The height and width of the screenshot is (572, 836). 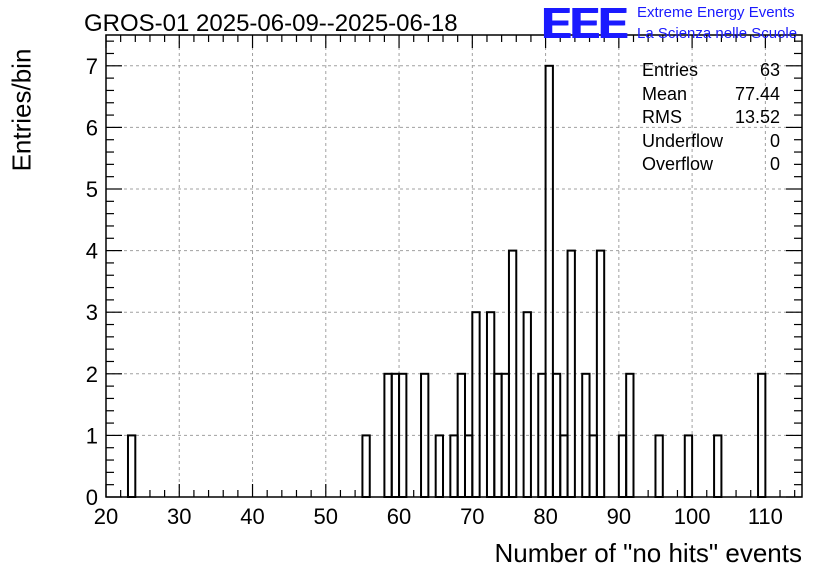 What do you see at coordinates (585, 24) in the screenshot?
I see `eee-logo: EEE` at bounding box center [585, 24].